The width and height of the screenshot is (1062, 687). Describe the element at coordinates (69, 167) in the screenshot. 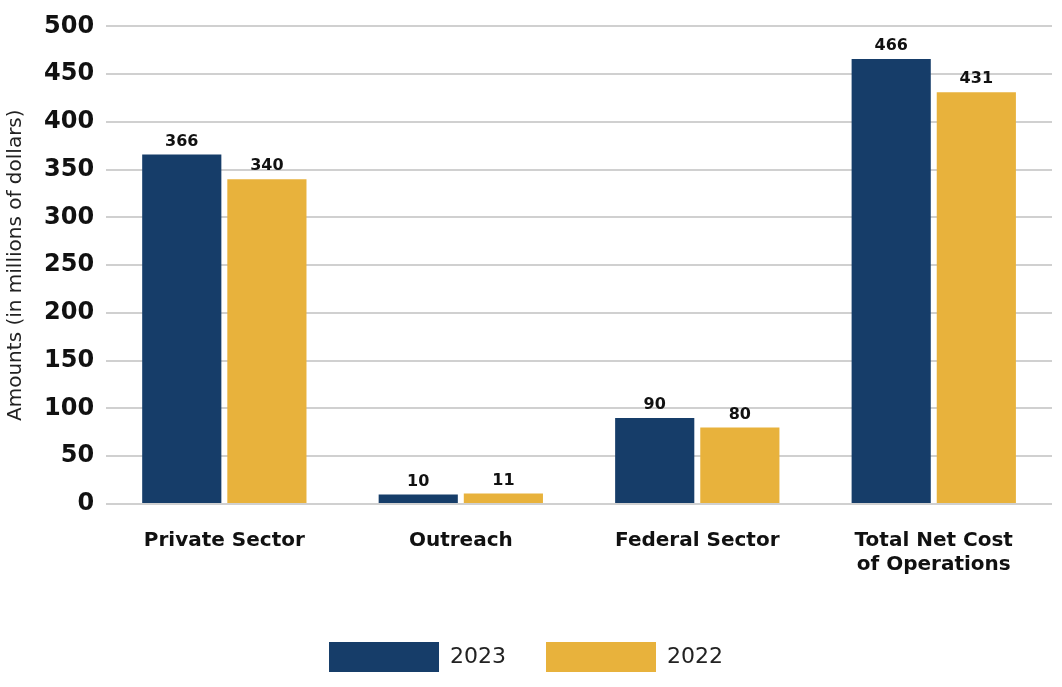

I see `y-tick-label: 350` at that location.